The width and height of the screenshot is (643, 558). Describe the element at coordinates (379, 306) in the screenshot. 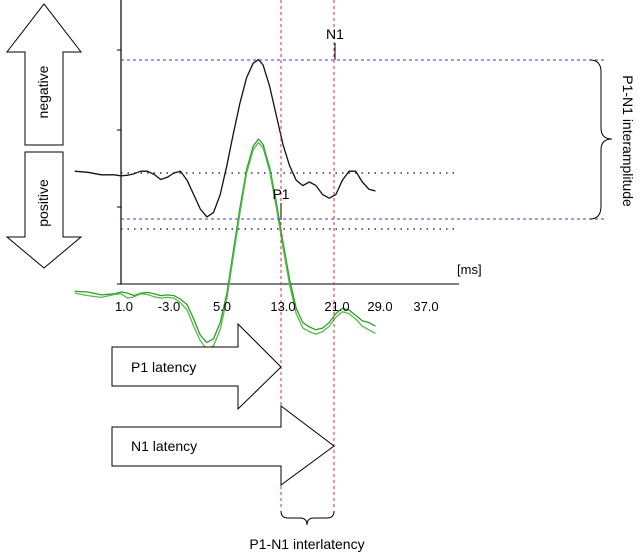

I see `x-tick-label: 29.0` at that location.